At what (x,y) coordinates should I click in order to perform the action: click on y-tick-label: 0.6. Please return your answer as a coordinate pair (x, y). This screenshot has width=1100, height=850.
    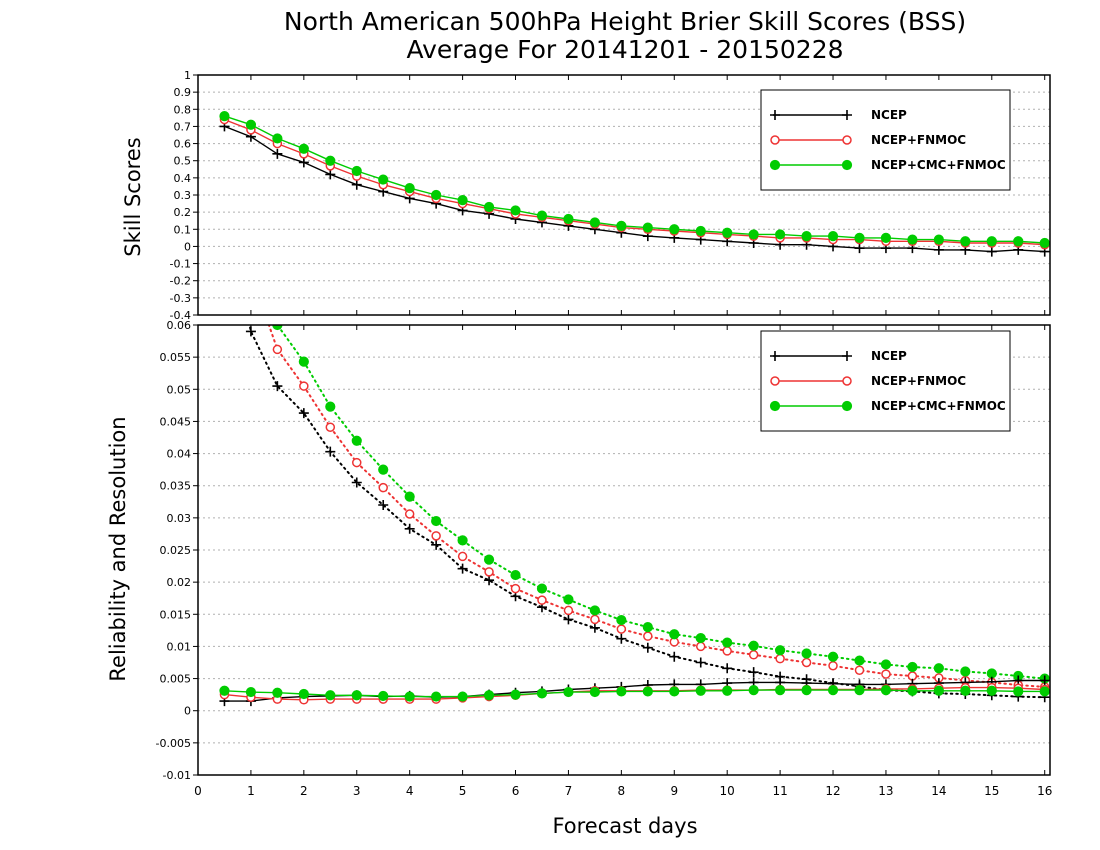
    Looking at the image, I should click on (183, 144).